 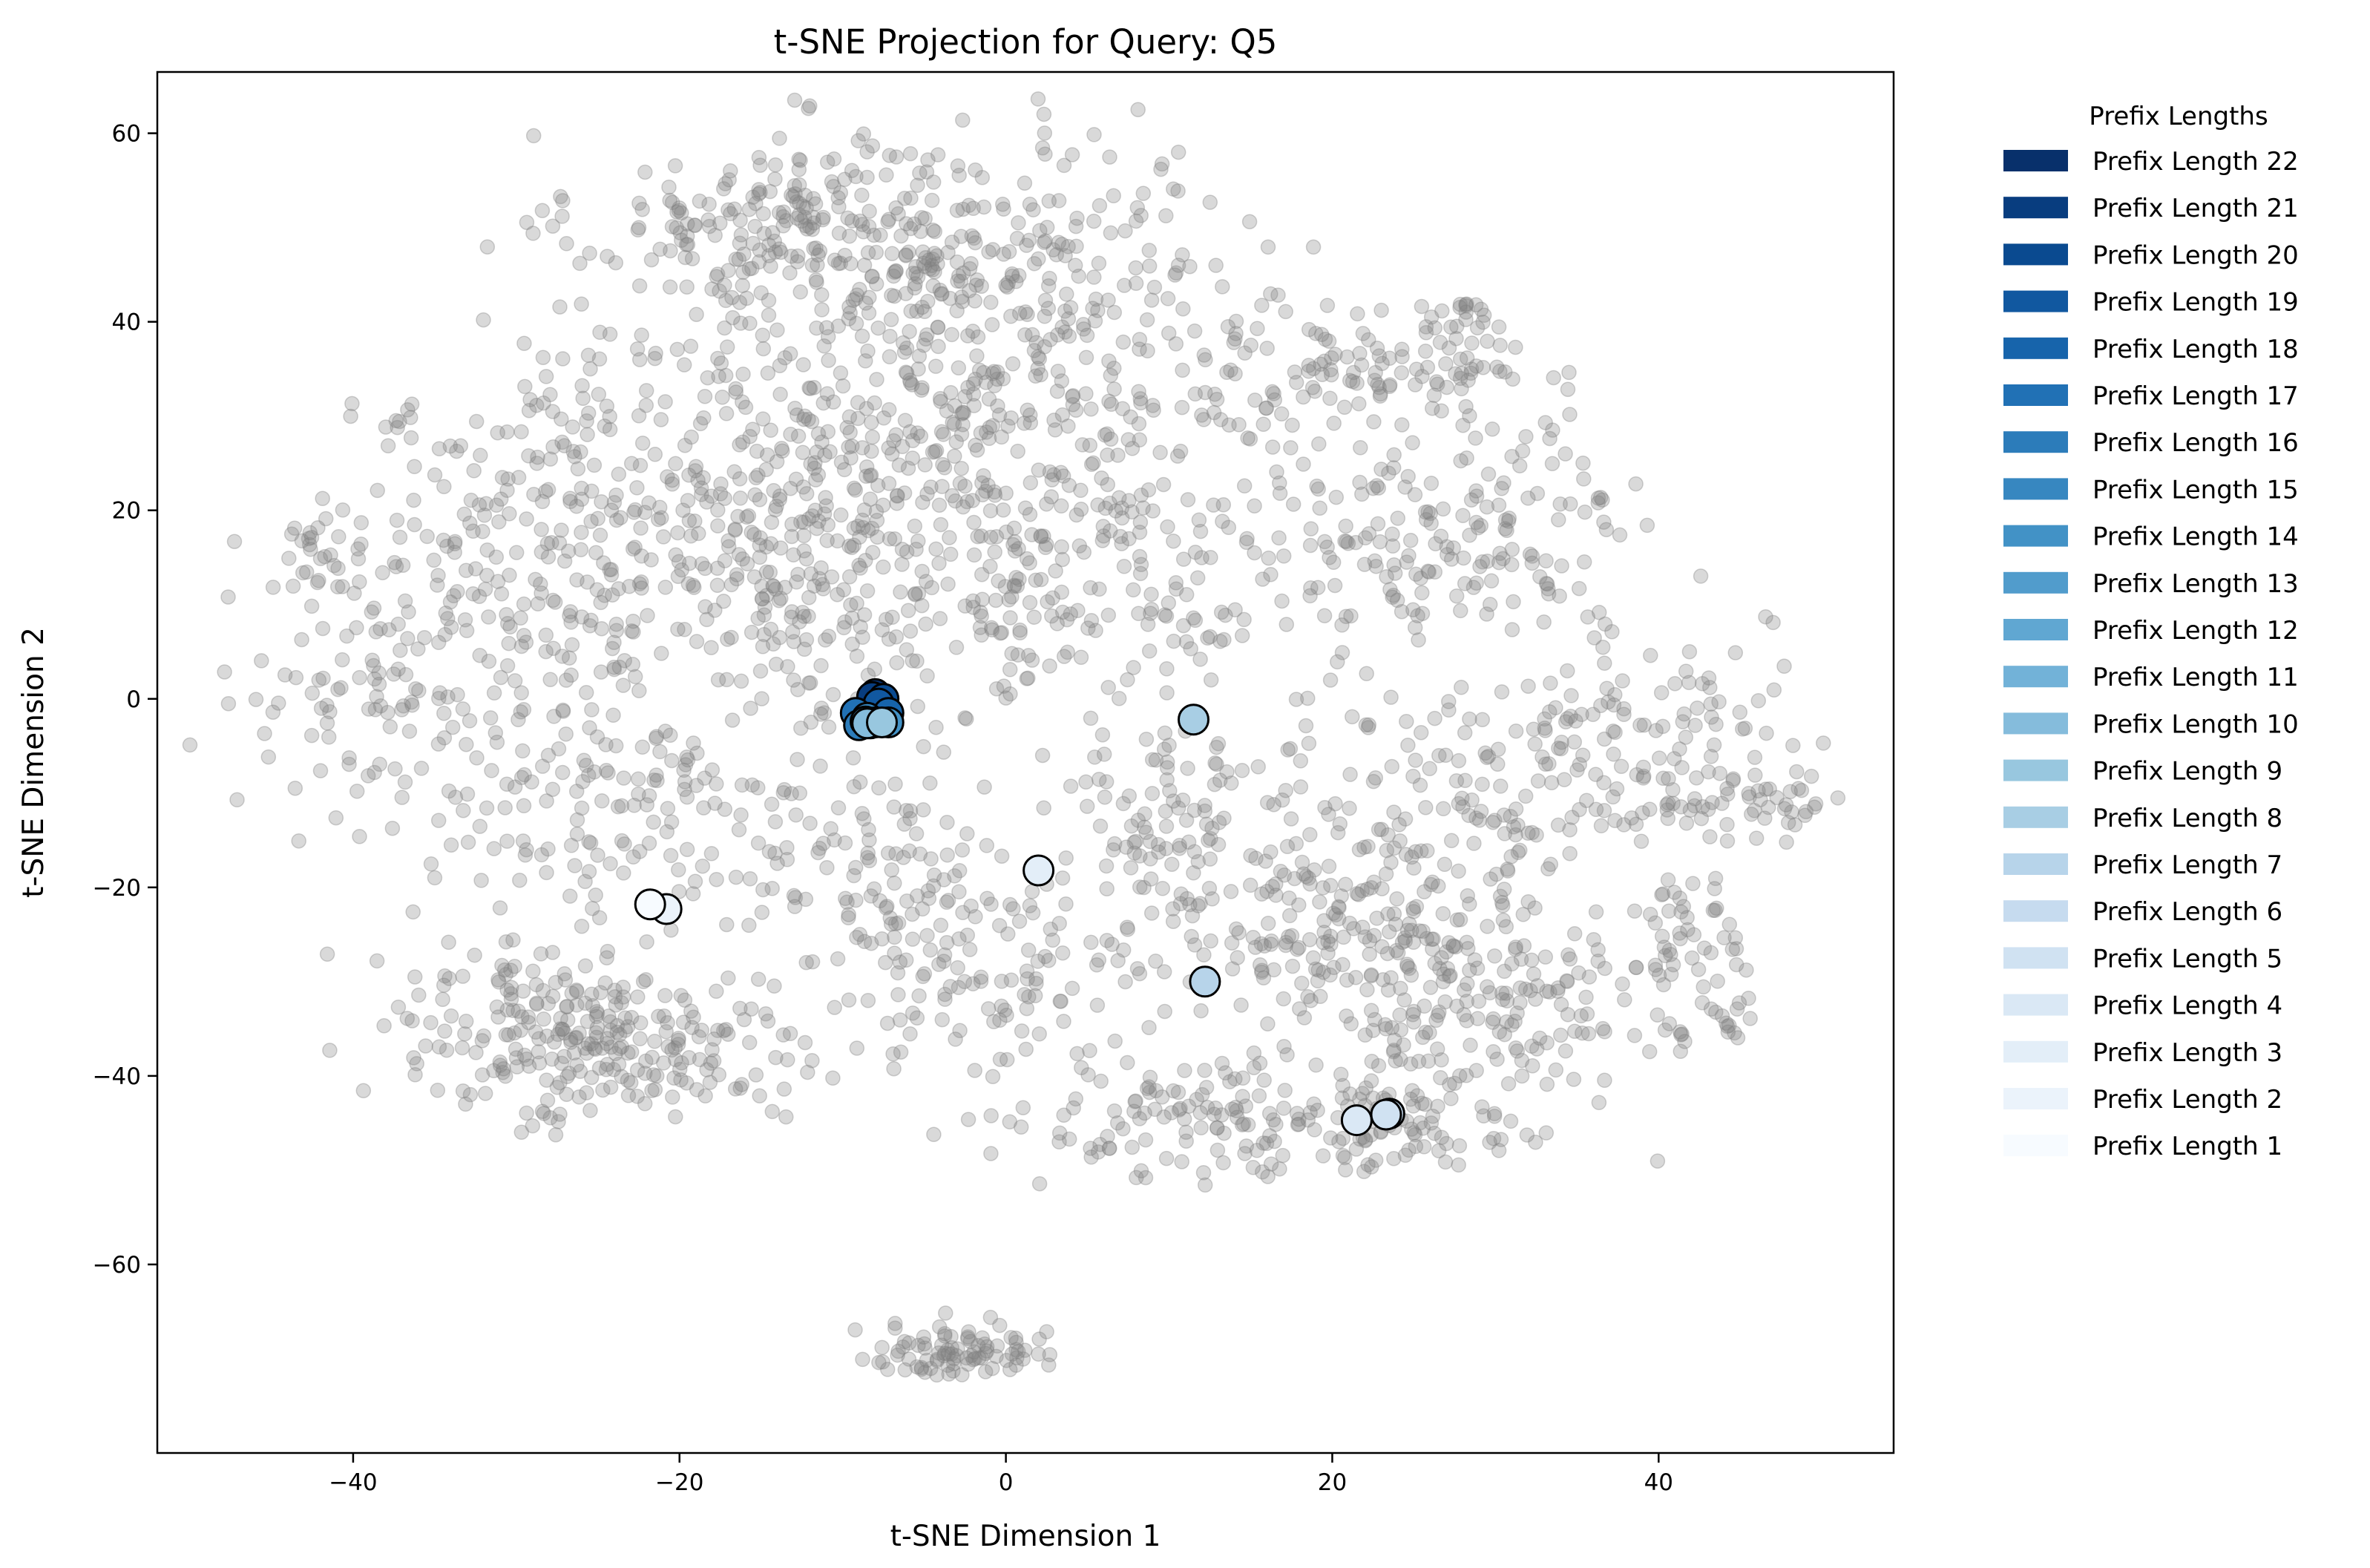 I want to click on legend-entry-label: Prefix Length 7, so click(x=2187, y=865).